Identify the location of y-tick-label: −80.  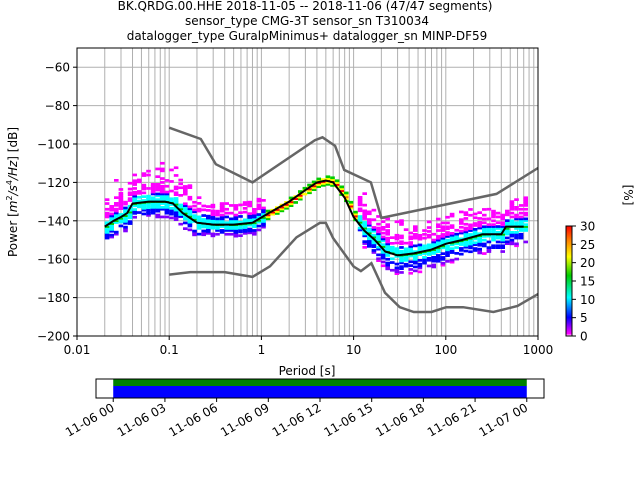
(57, 106).